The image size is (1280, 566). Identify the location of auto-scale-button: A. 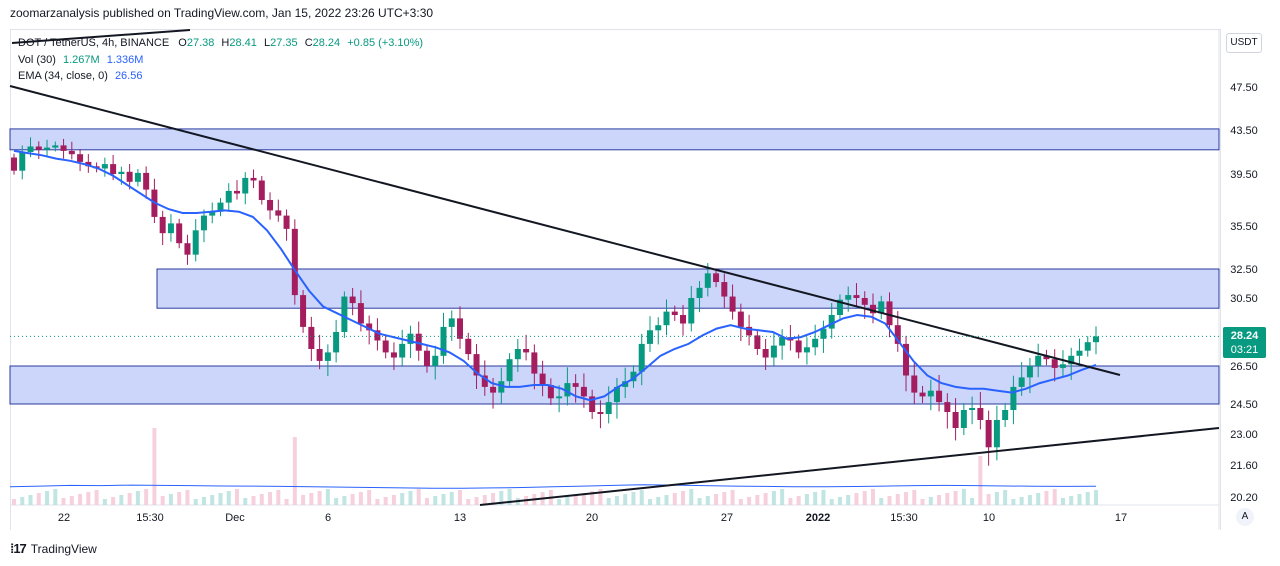
(1245, 517).